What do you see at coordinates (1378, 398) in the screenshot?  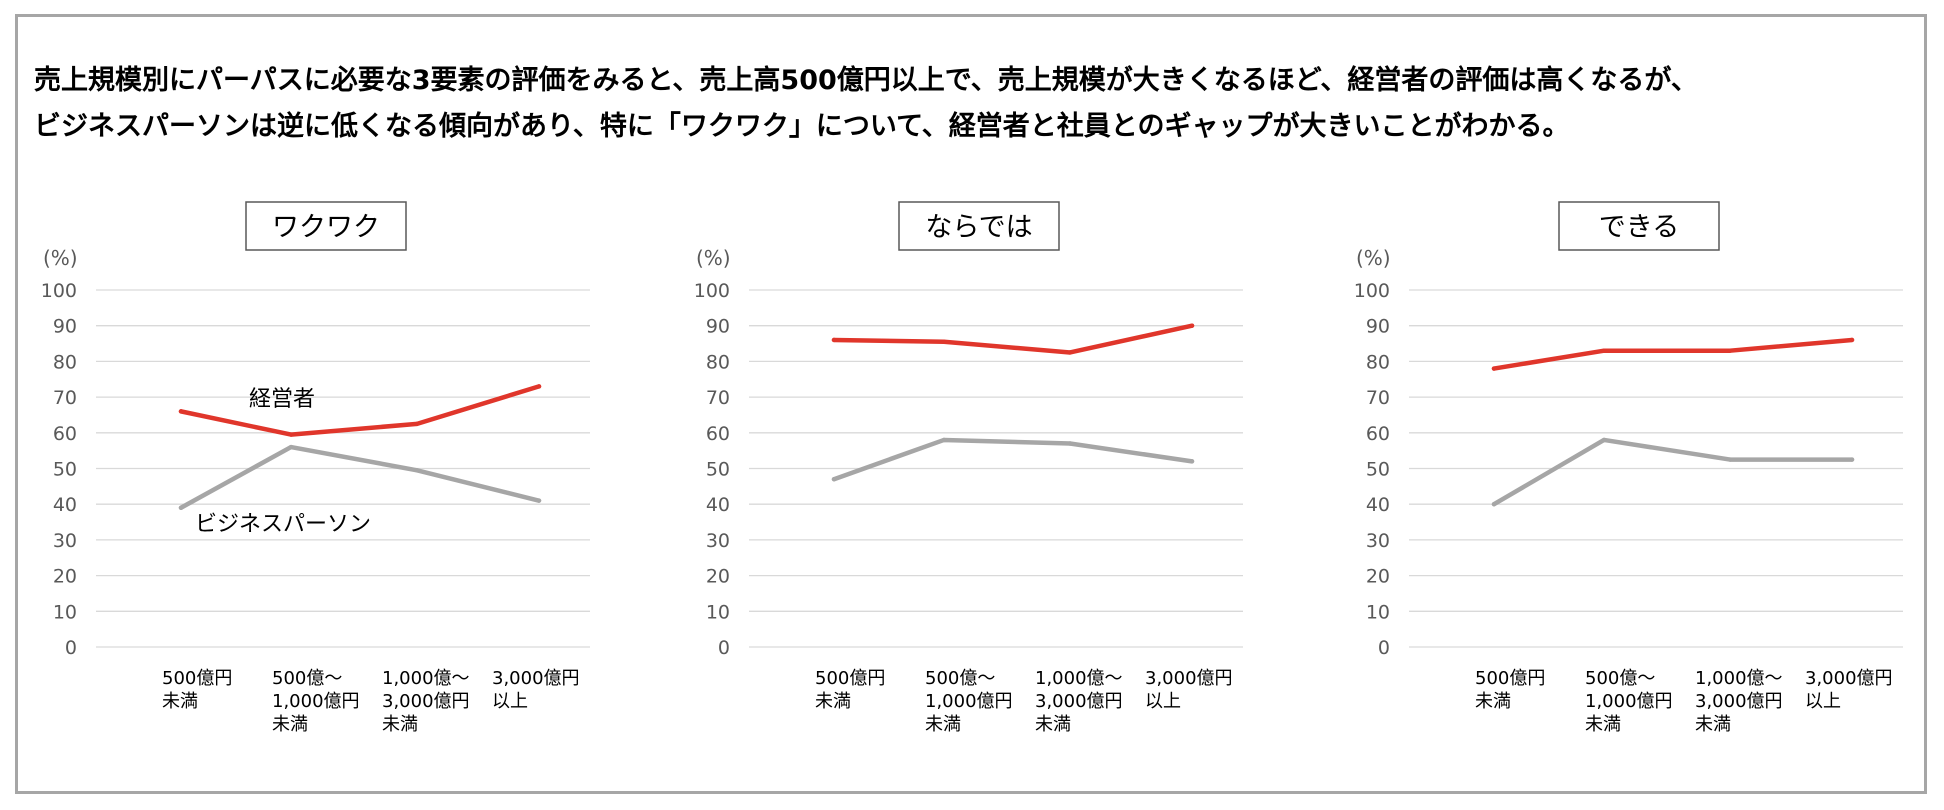 I see `y-tick-label: 70` at bounding box center [1378, 398].